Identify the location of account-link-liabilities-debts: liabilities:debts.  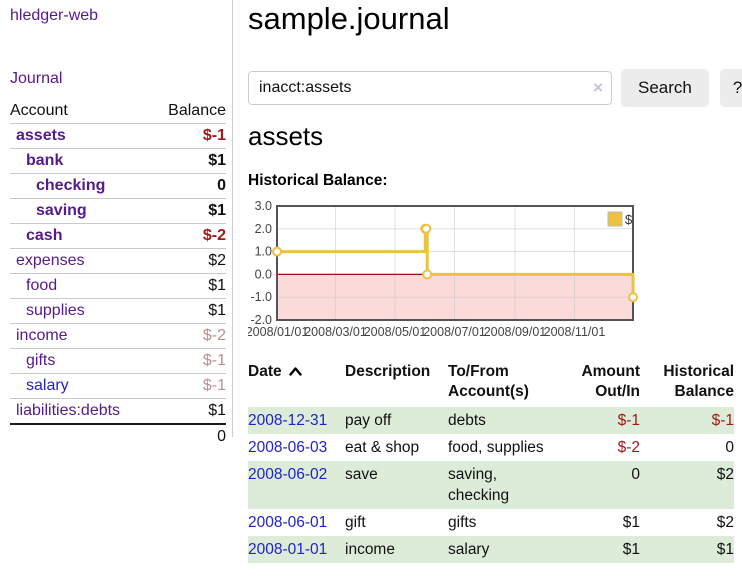
(68, 410).